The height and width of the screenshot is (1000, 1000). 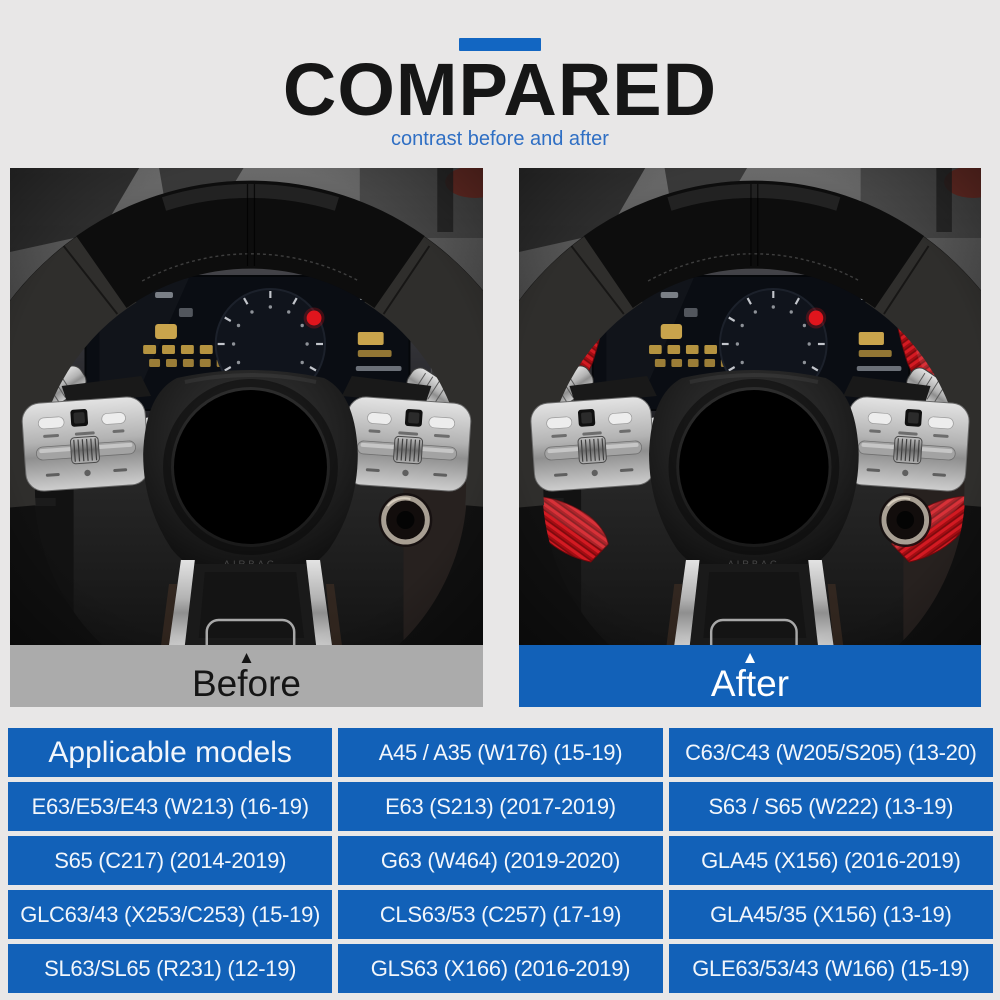 What do you see at coordinates (170, 968) in the screenshot?
I see `table-cell: SL63/SL65 (R231) (12-19)` at bounding box center [170, 968].